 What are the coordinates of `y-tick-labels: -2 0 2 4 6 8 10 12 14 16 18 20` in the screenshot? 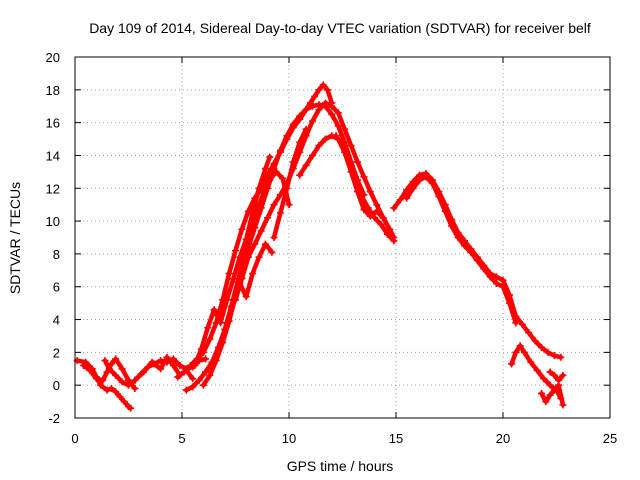 It's located at (53, 238).